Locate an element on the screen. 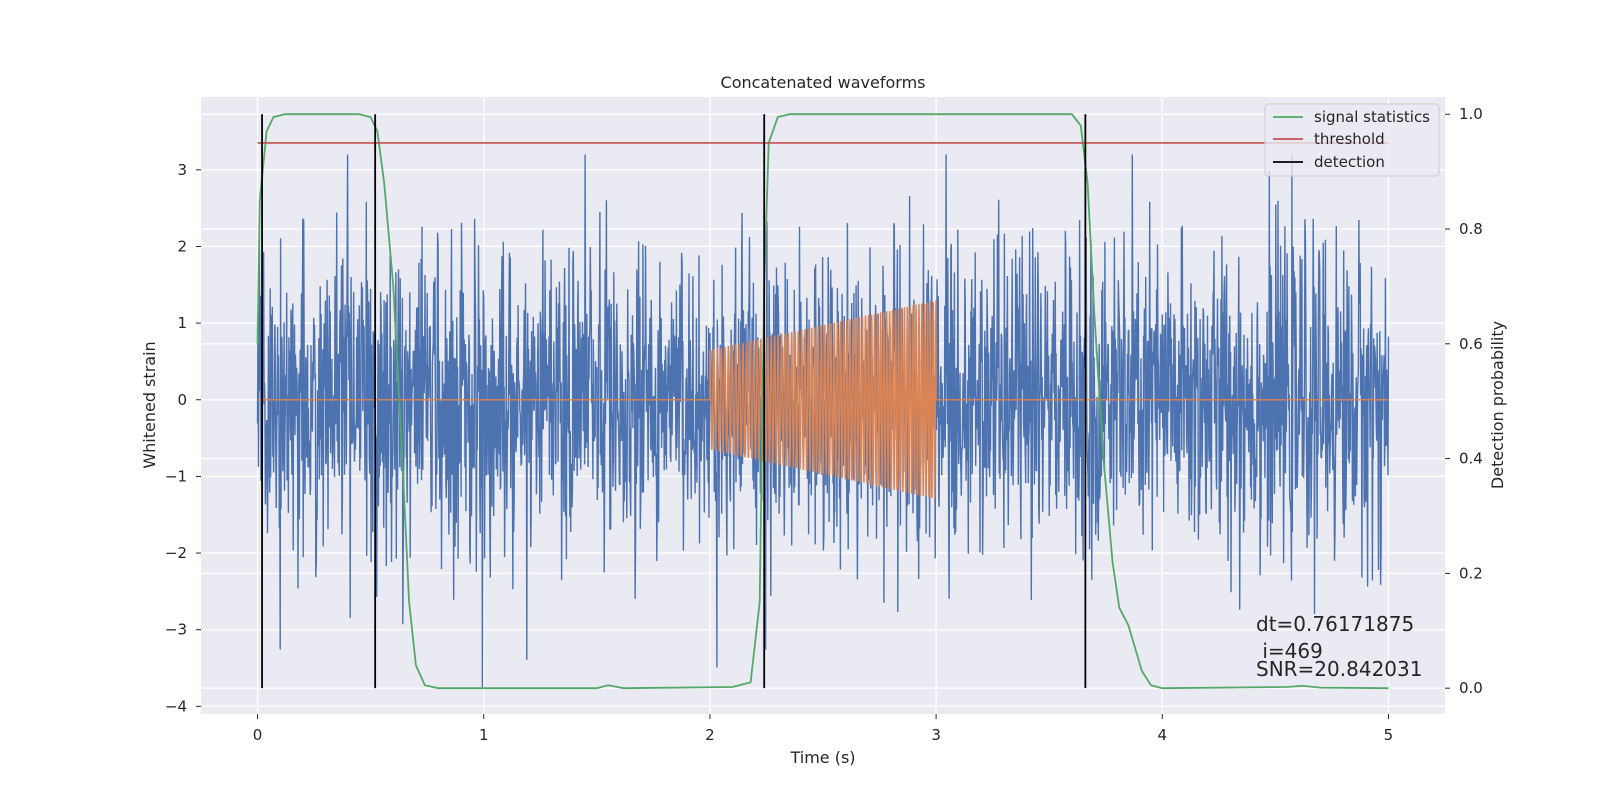 The image size is (1600, 800). legend-label-signal-statistics: signal statistics is located at coordinates (1372, 117).